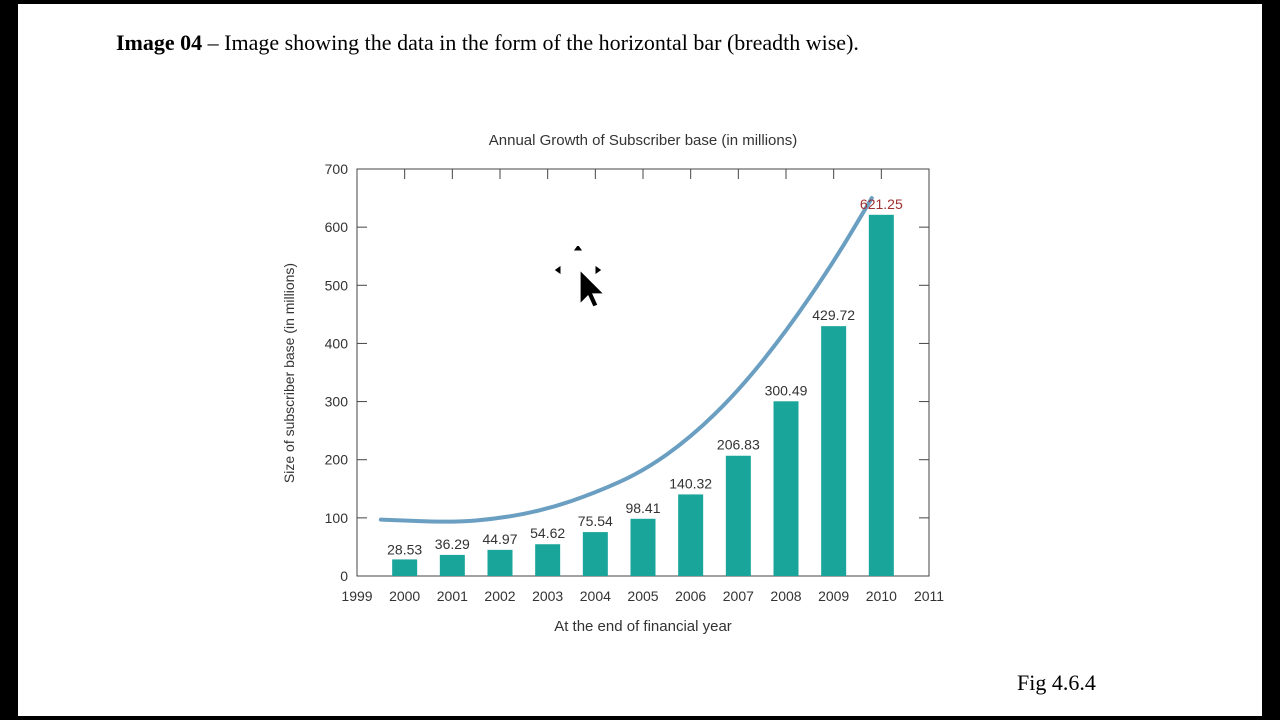  Describe the element at coordinates (881, 204) in the screenshot. I see `data-label: 621.25` at that location.